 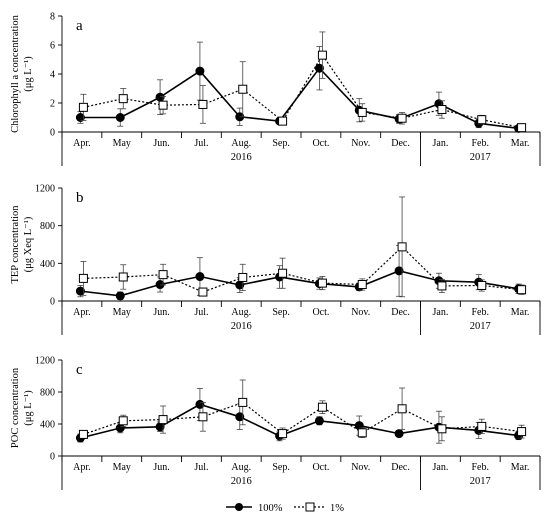 What do you see at coordinates (47, 264) in the screenshot?
I see `y-tick-label: 400` at bounding box center [47, 264].